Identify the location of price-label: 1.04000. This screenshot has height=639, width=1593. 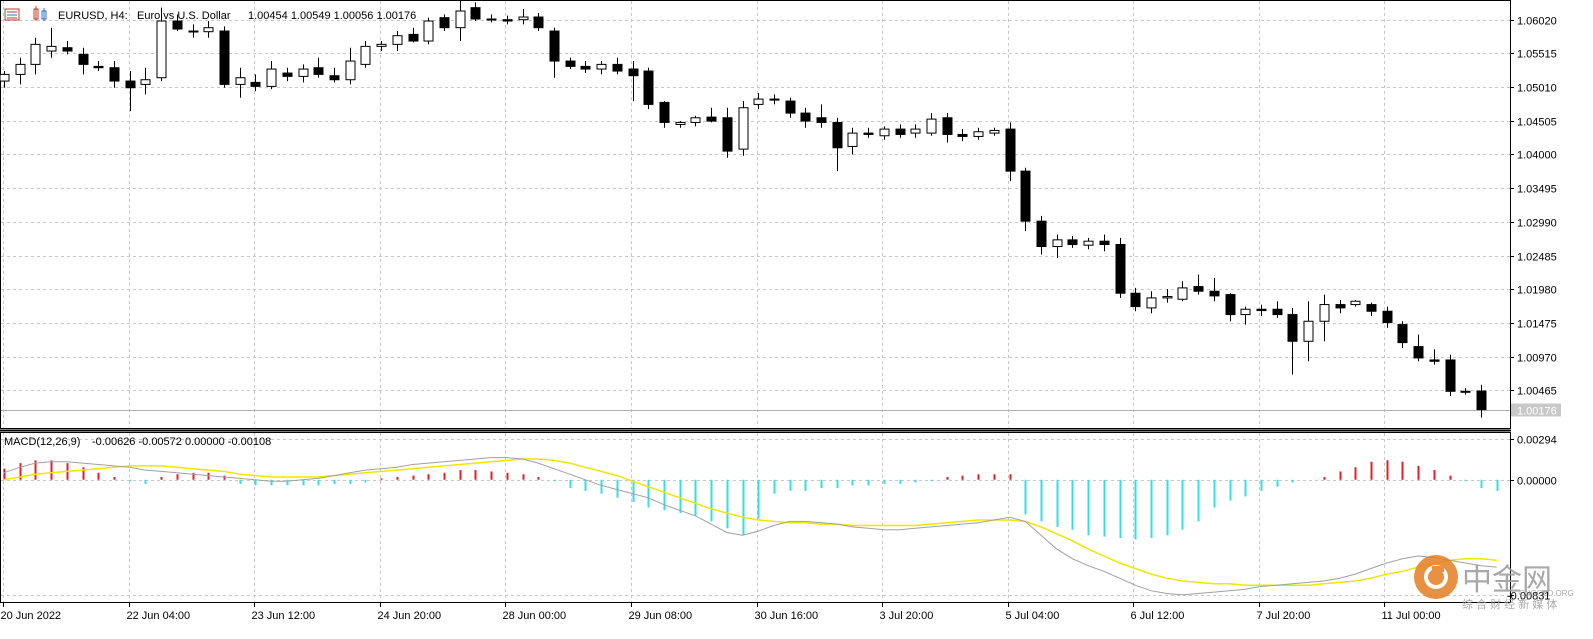
(1537, 156).